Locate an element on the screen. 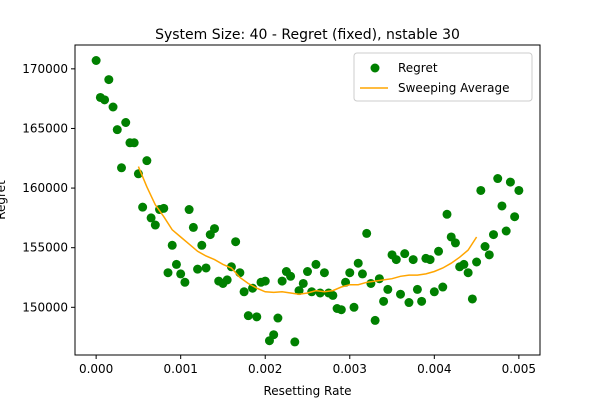  x-tick-label: 0.004 is located at coordinates (434, 369).